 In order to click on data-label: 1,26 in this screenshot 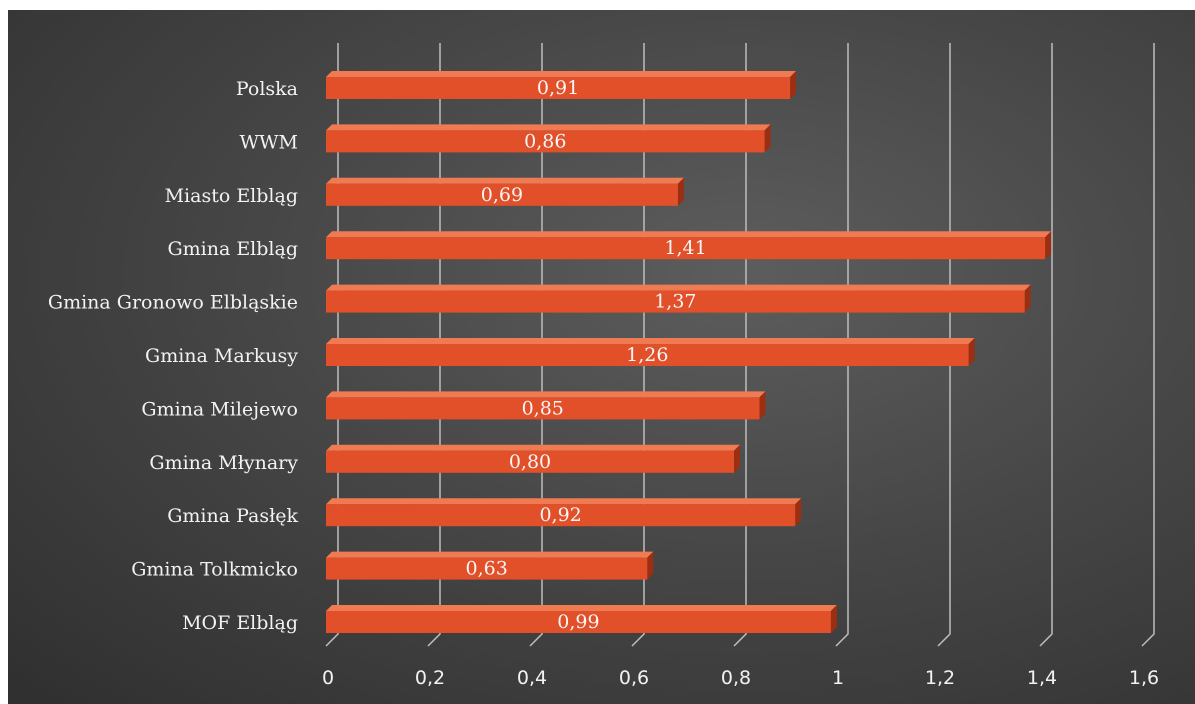, I will do `click(647, 355)`.